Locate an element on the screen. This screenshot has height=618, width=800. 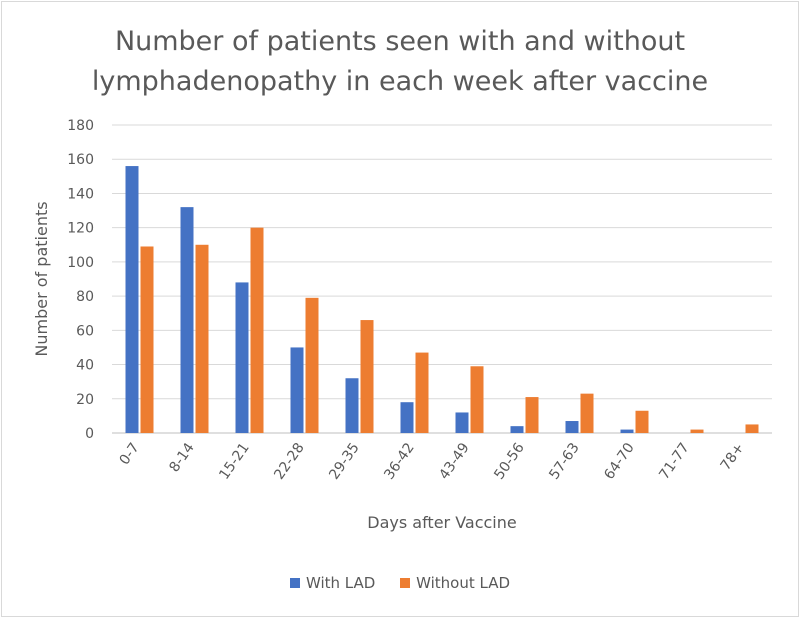
x-tick-label: 43-49 is located at coordinates (454, 461).